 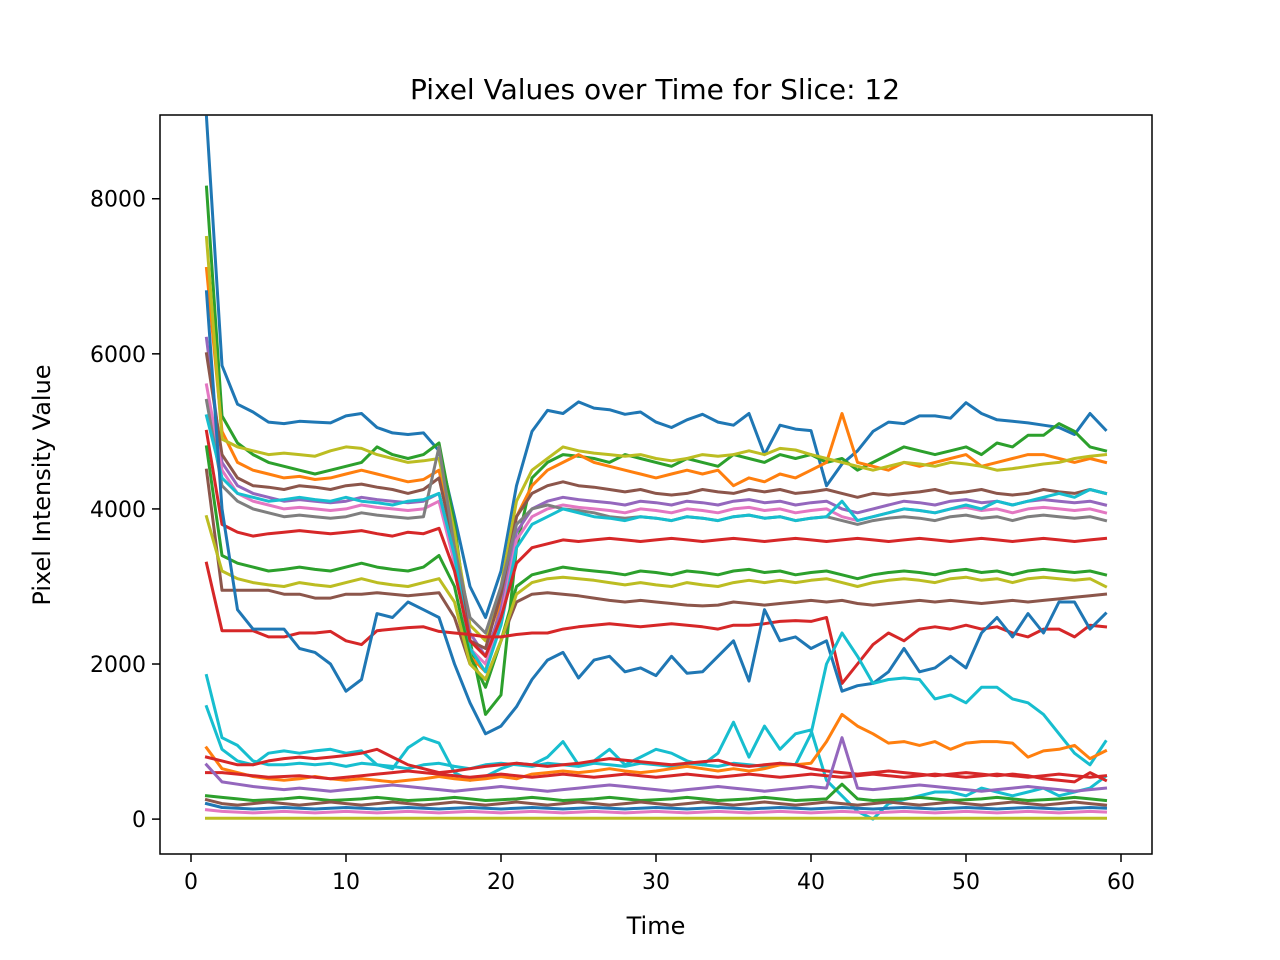 I want to click on y-tick-label: 8000, so click(x=118, y=200).